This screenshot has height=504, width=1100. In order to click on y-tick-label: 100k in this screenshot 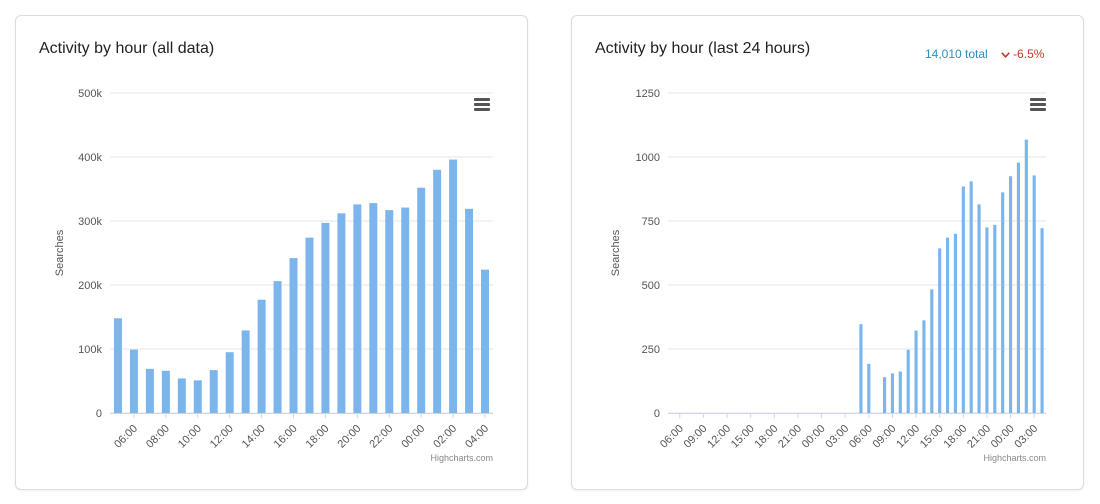, I will do `click(90, 350)`.